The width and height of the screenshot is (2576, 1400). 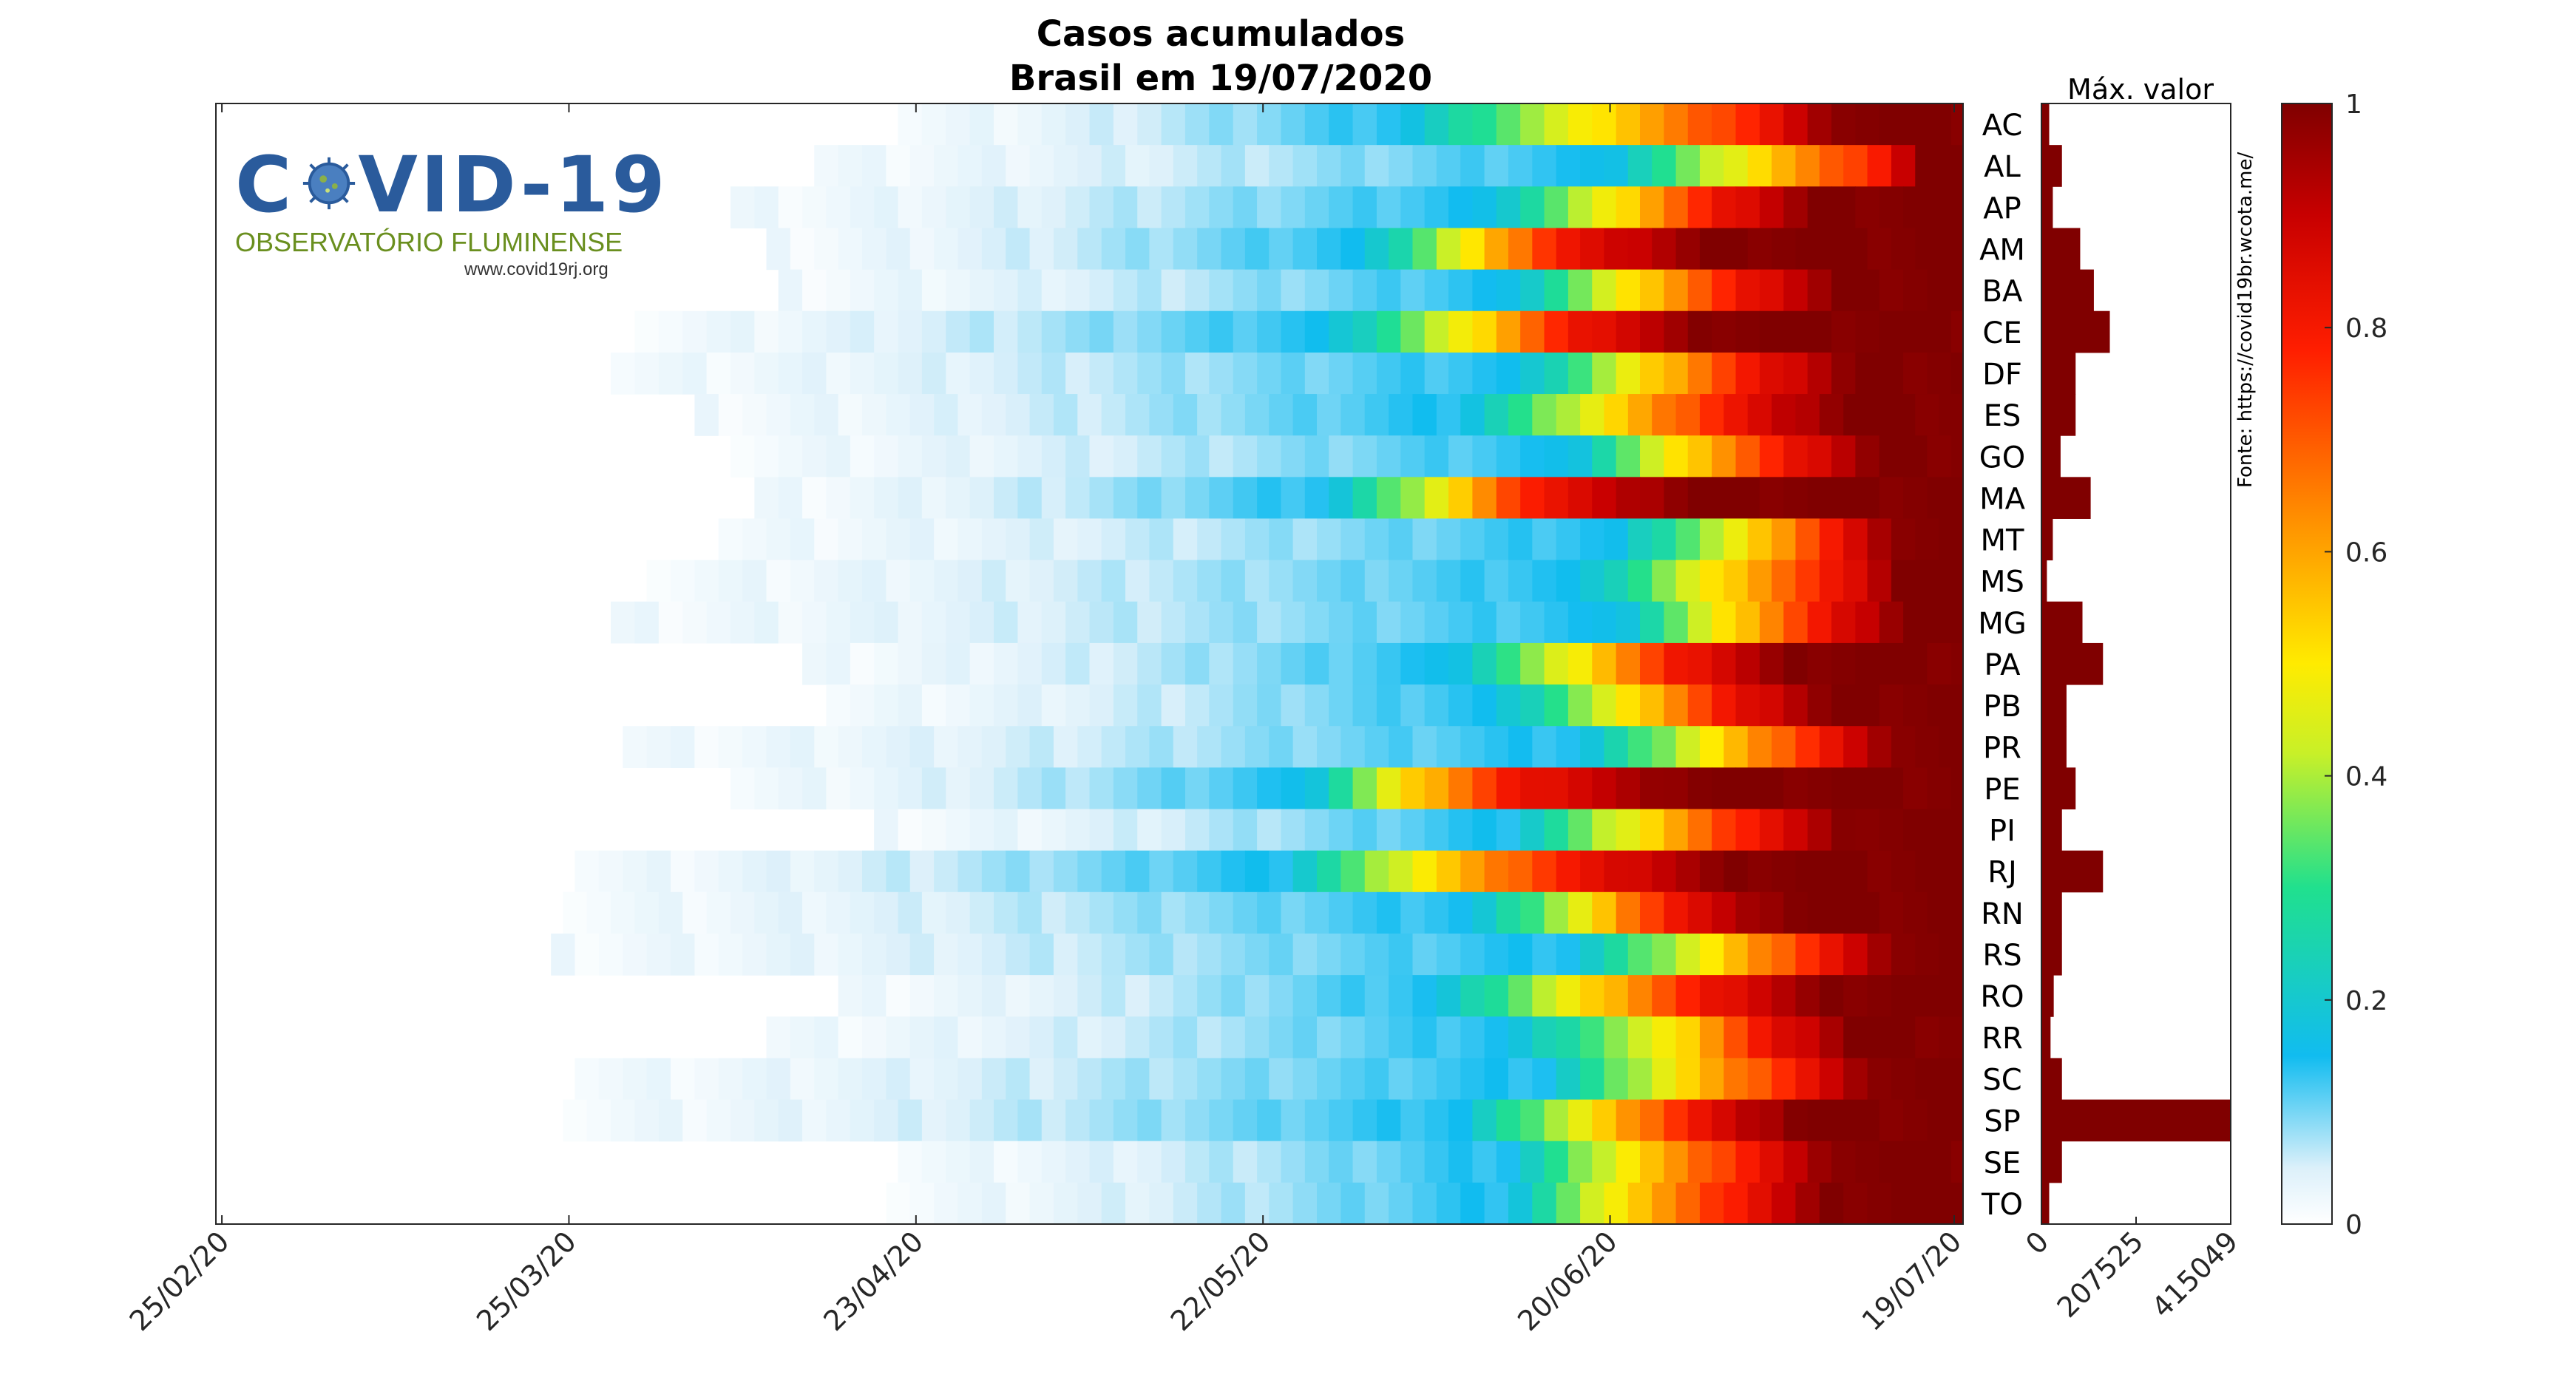 What do you see at coordinates (2058, 415) in the screenshot?
I see `max-bar-es` at bounding box center [2058, 415].